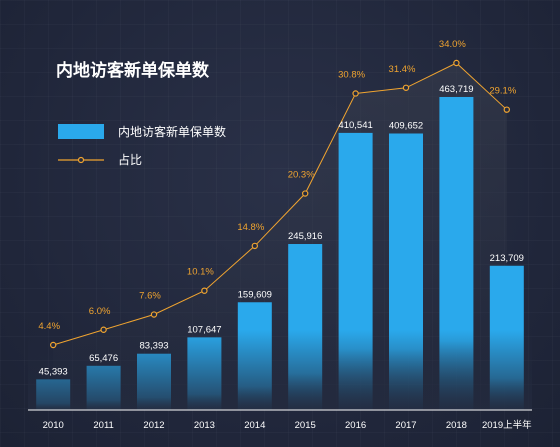  Describe the element at coordinates (53, 425) in the screenshot. I see `x-tick-label: 2010` at that location.